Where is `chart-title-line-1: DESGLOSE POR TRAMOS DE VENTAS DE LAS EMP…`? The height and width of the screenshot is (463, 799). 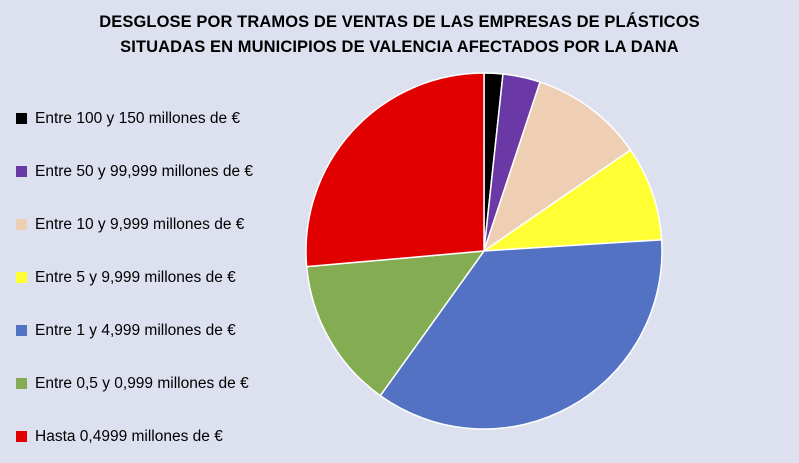 chart-title-line-1: DESGLOSE POR TRAMOS DE VENTAS DE LAS EMP… is located at coordinates (399, 22).